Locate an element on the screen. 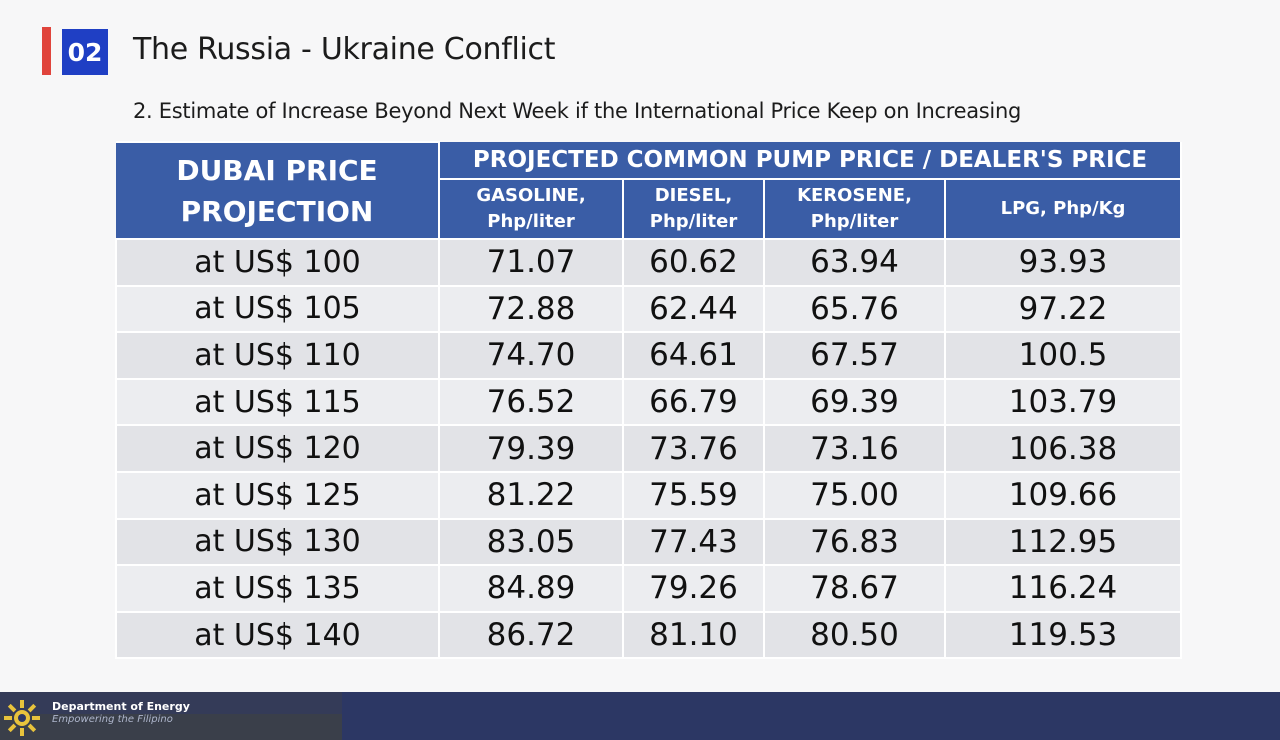 Image resolution: width=1280 pixels, height=740 pixels. price-cell: 62.44 is located at coordinates (693, 309).